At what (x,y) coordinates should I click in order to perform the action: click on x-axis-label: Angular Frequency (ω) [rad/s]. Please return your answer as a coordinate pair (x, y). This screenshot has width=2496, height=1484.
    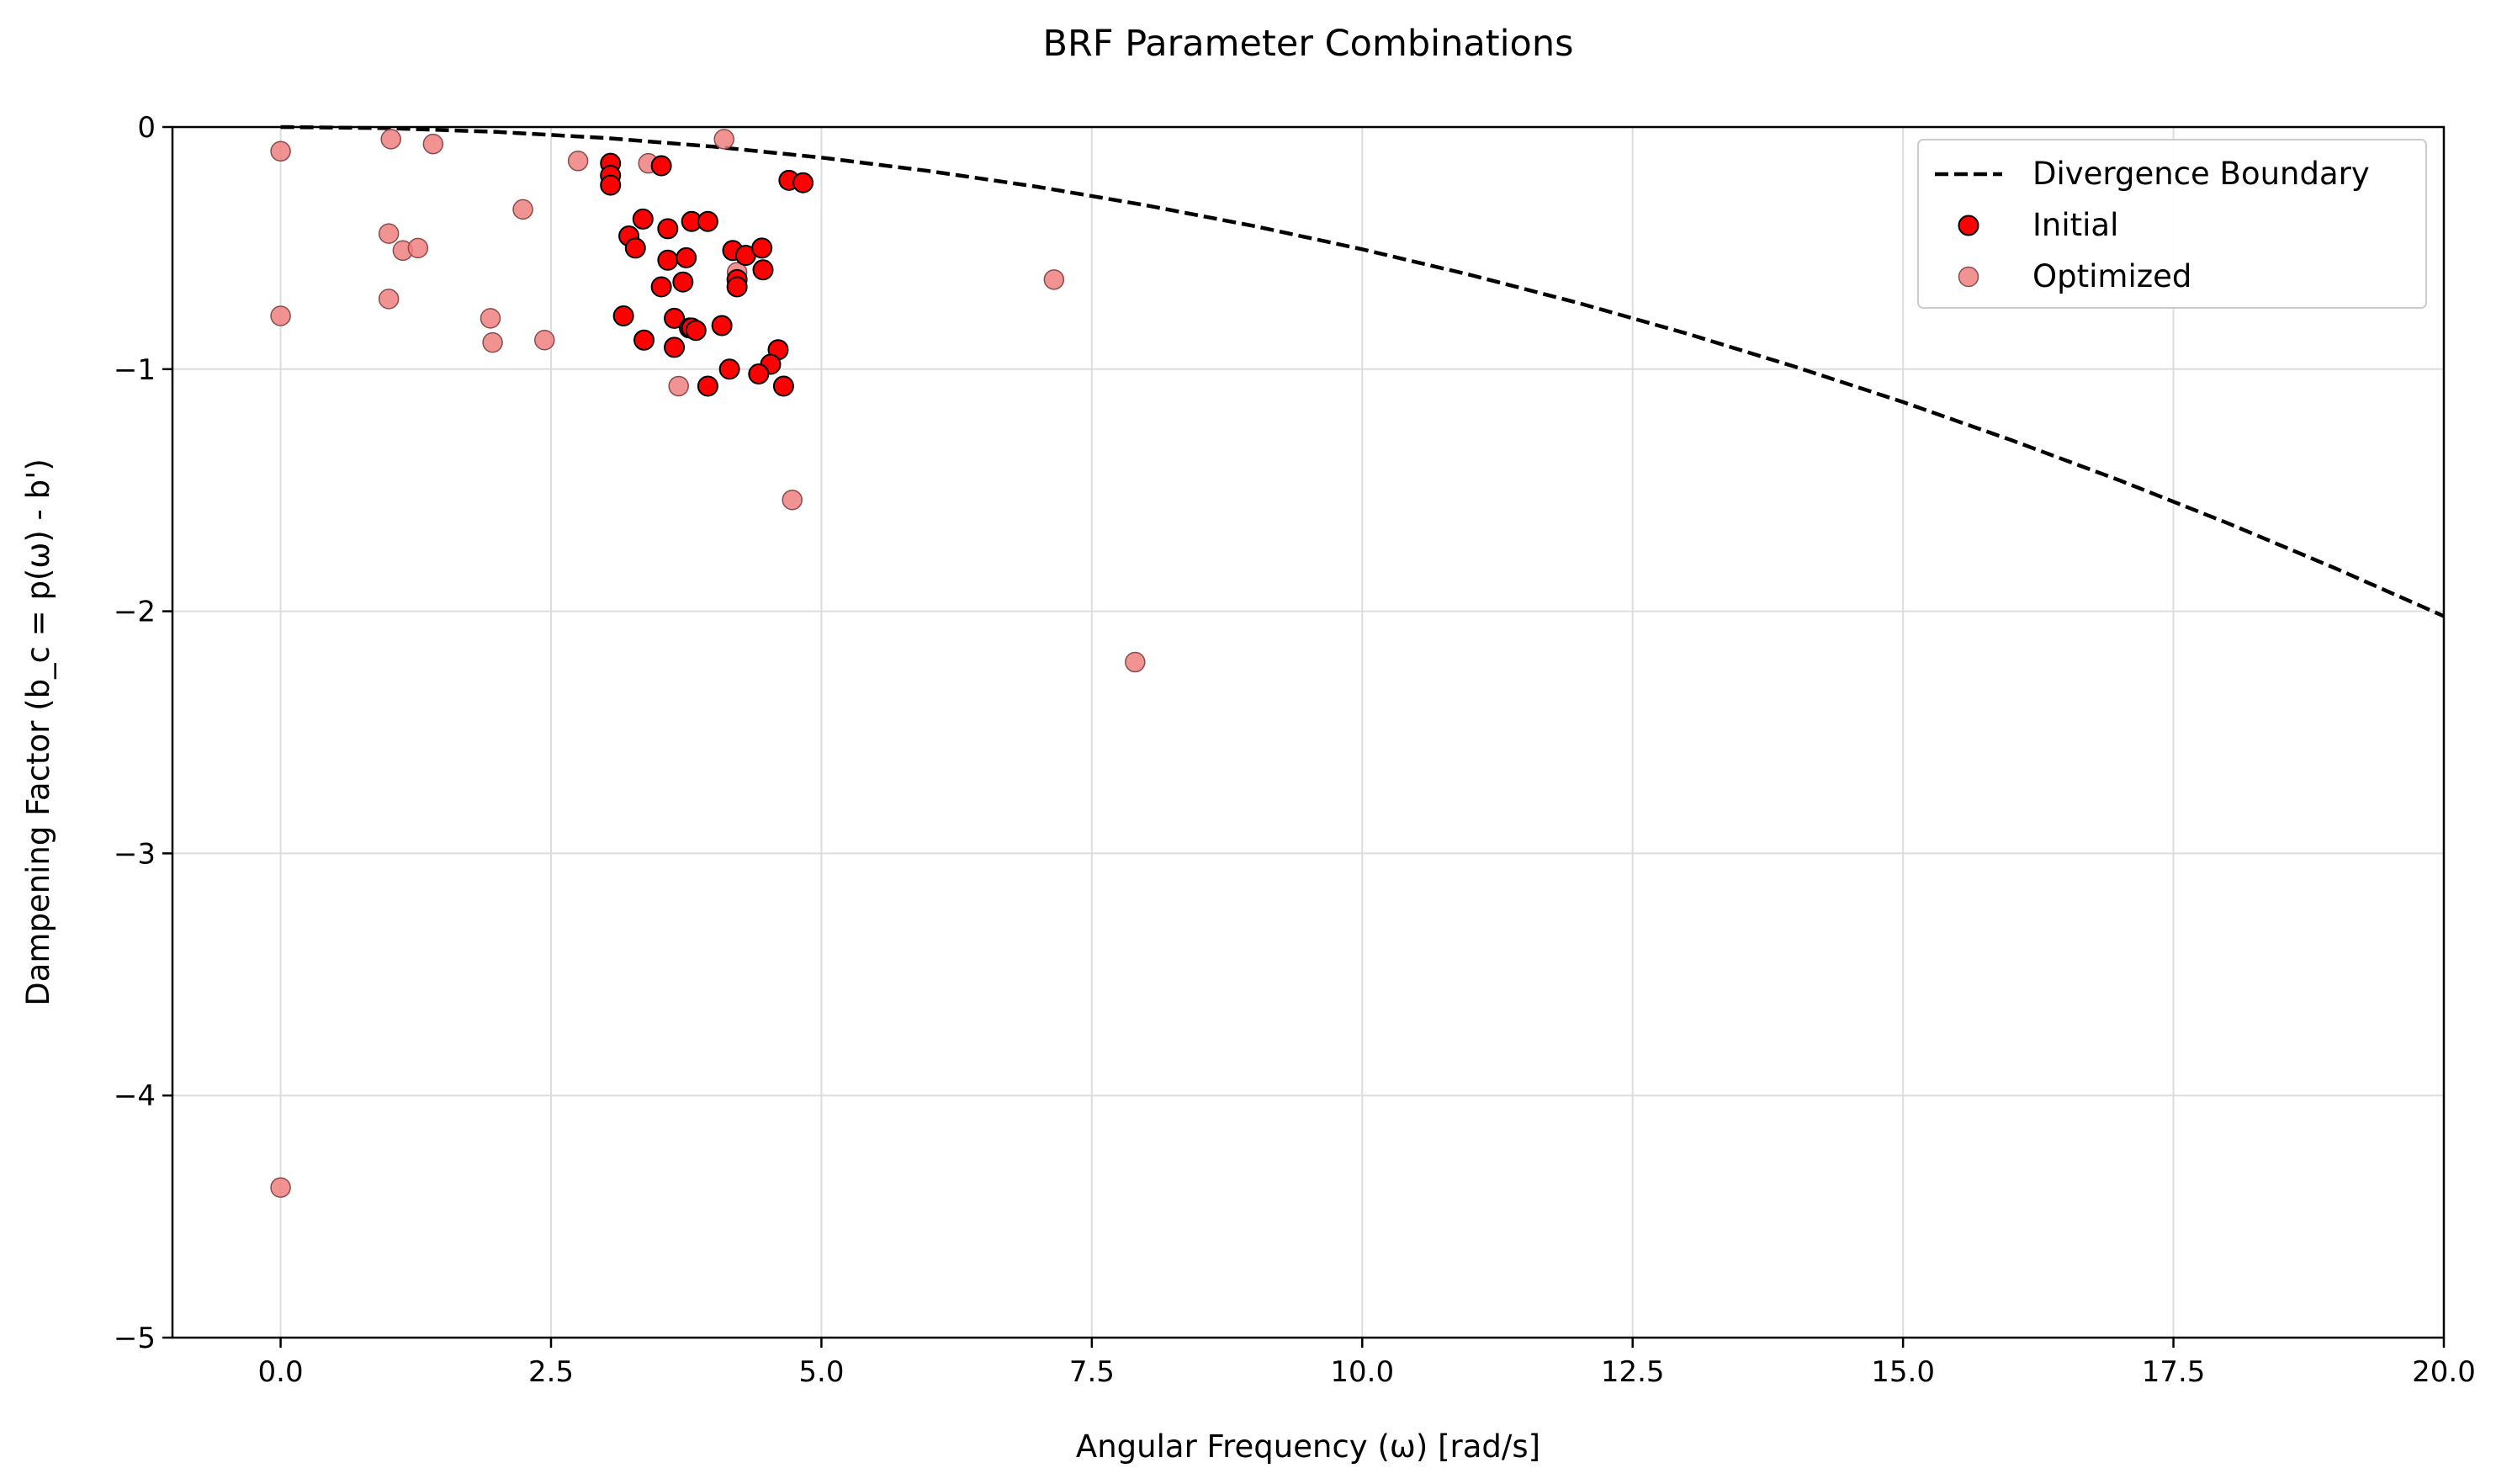
    Looking at the image, I should click on (1308, 1446).